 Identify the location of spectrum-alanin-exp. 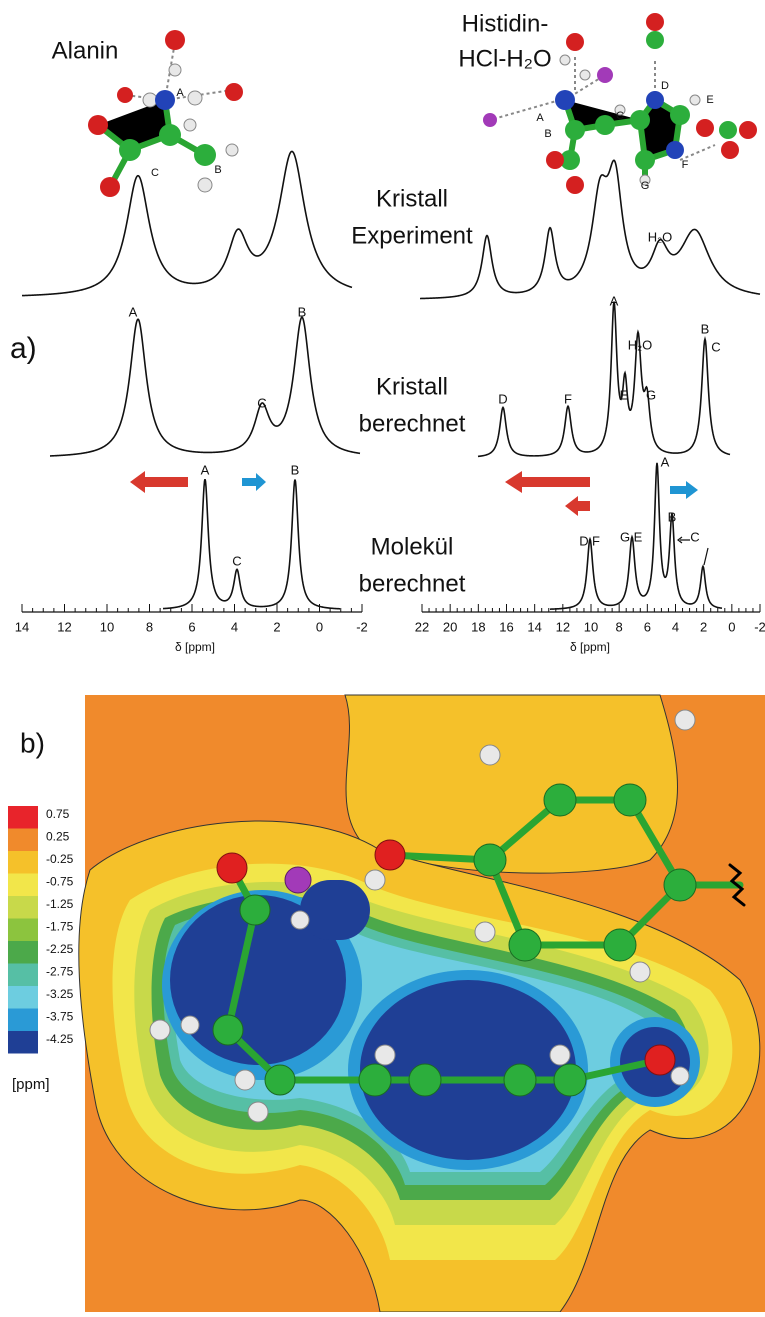
(187, 223).